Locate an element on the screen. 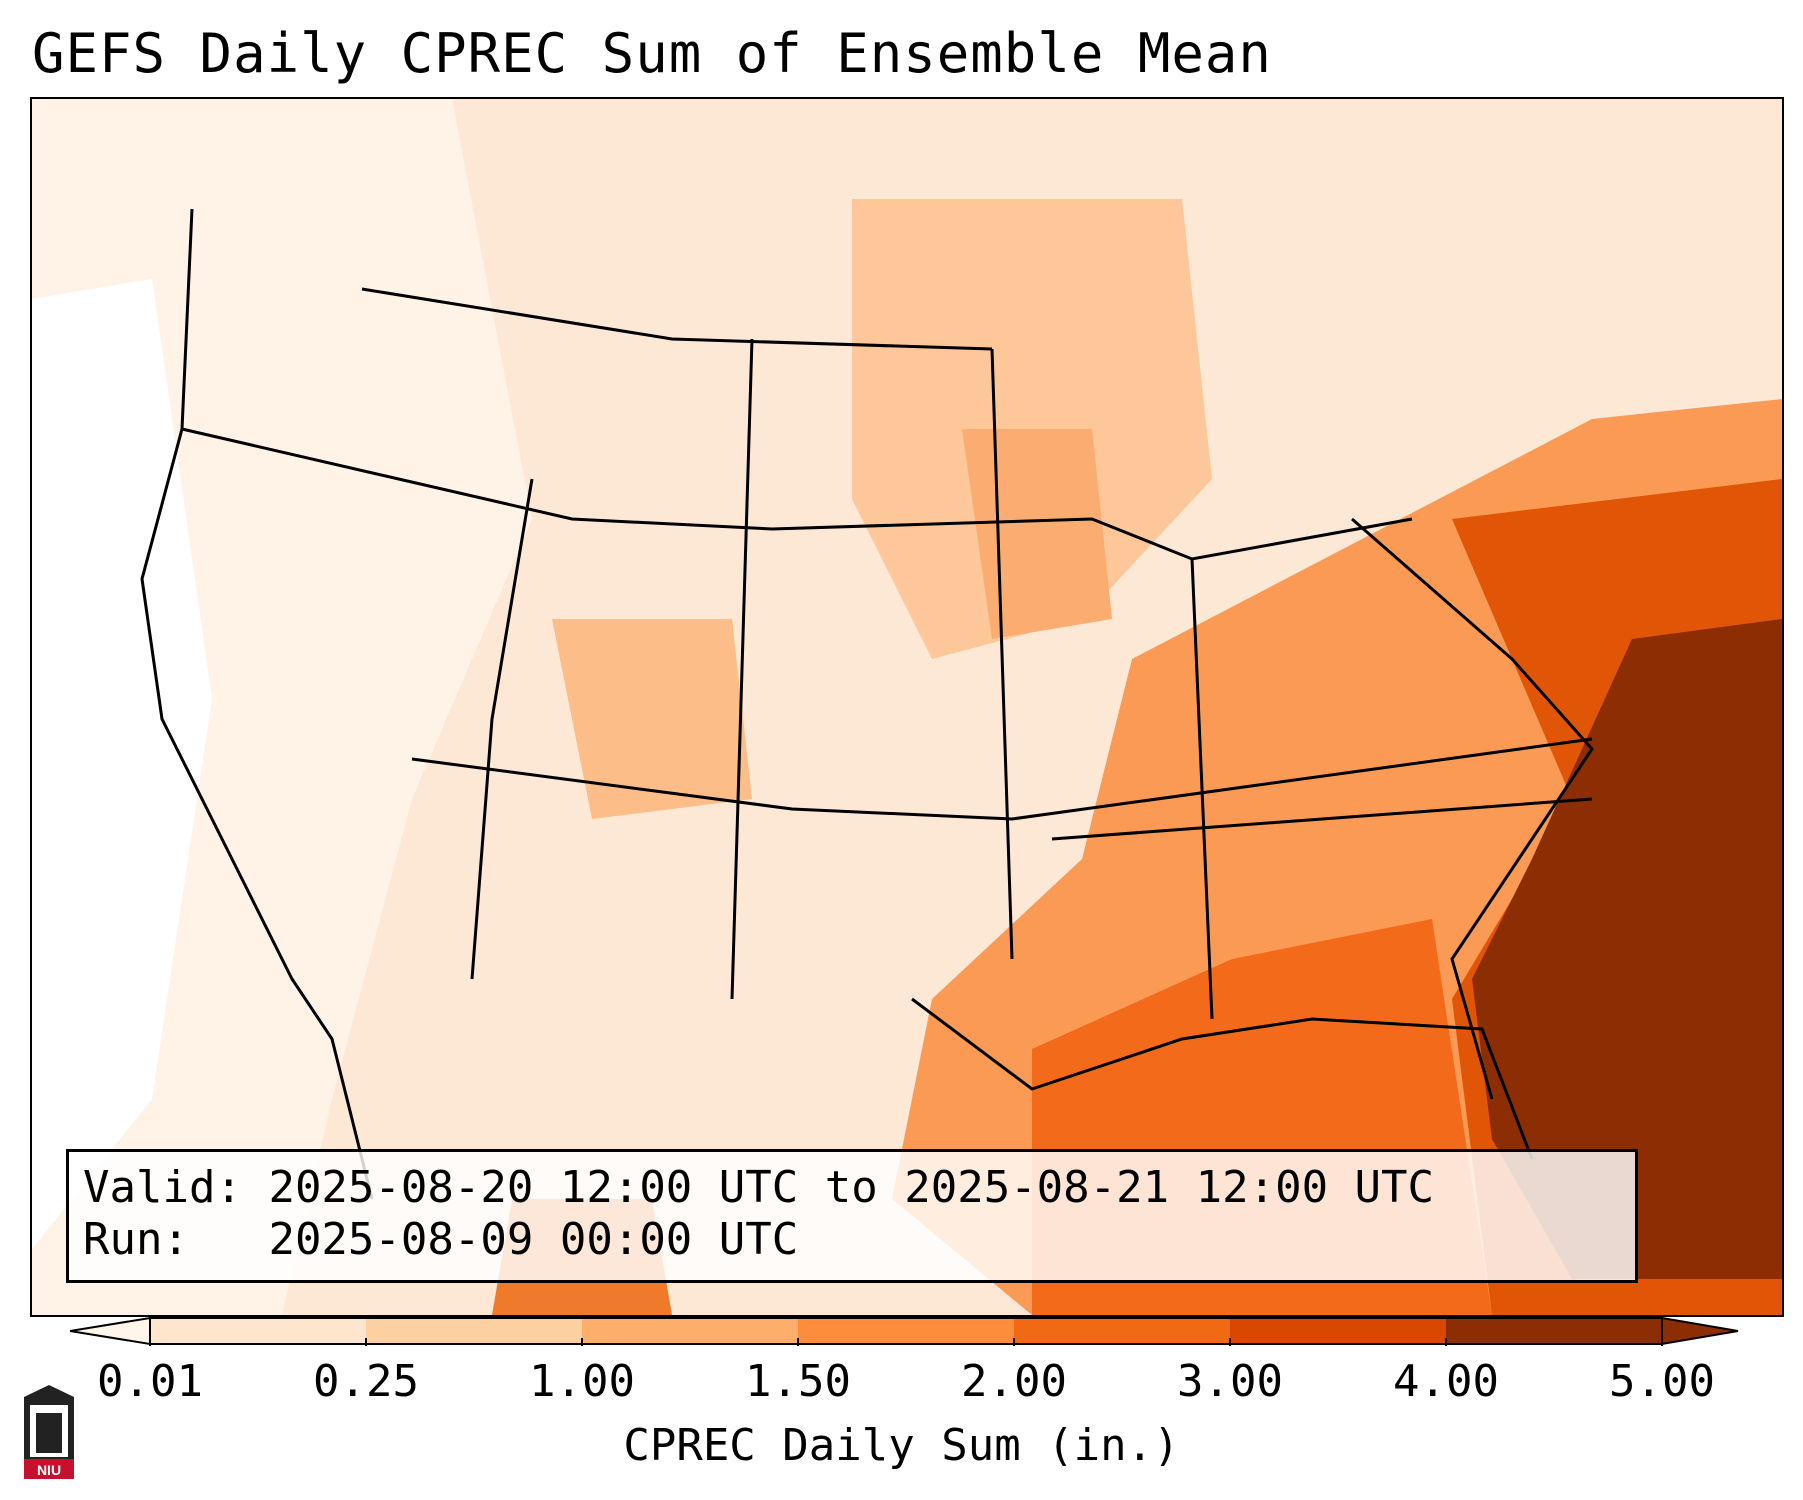 This screenshot has height=1500, width=1803. colorbar-tick-label: 4.00 is located at coordinates (1446, 1381).